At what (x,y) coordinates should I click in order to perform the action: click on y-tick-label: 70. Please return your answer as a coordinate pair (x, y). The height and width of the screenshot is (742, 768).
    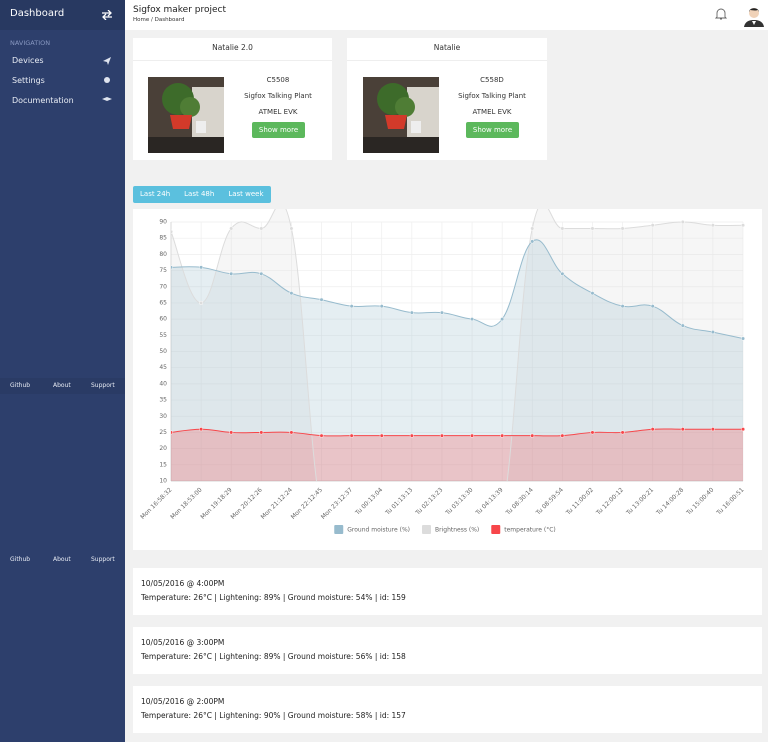
    Looking at the image, I should click on (163, 286).